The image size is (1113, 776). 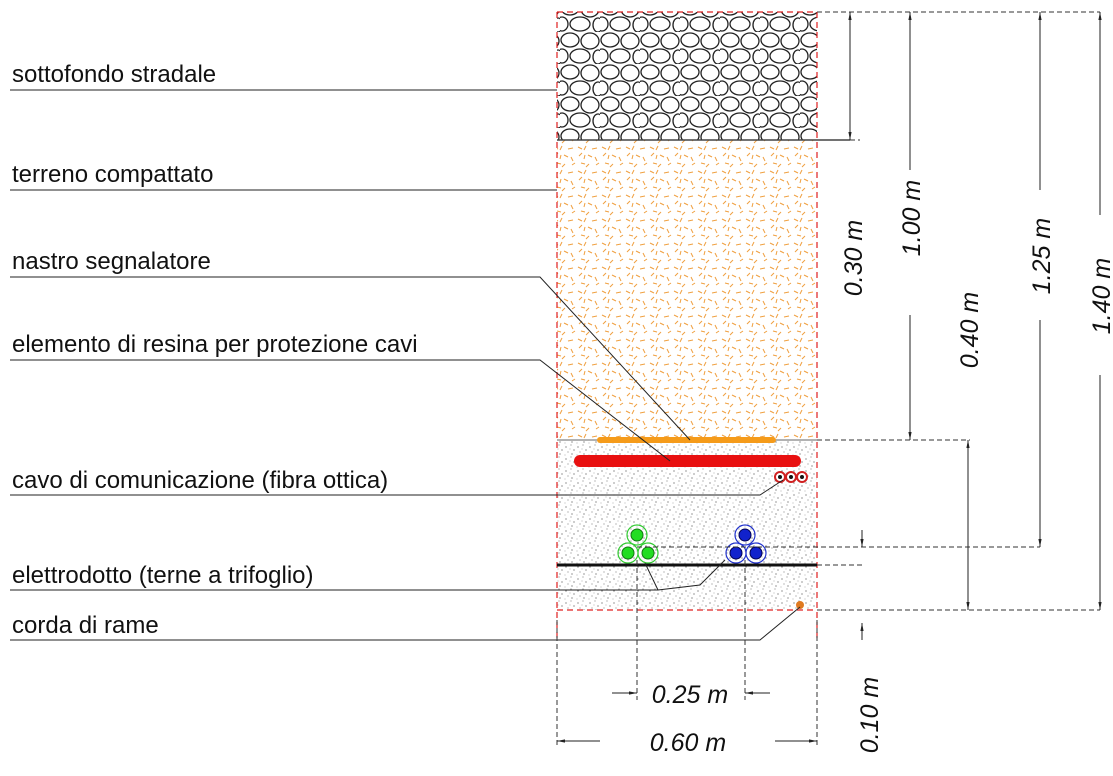 What do you see at coordinates (870, 715) in the screenshot?
I see `dimension: 0.10 m` at bounding box center [870, 715].